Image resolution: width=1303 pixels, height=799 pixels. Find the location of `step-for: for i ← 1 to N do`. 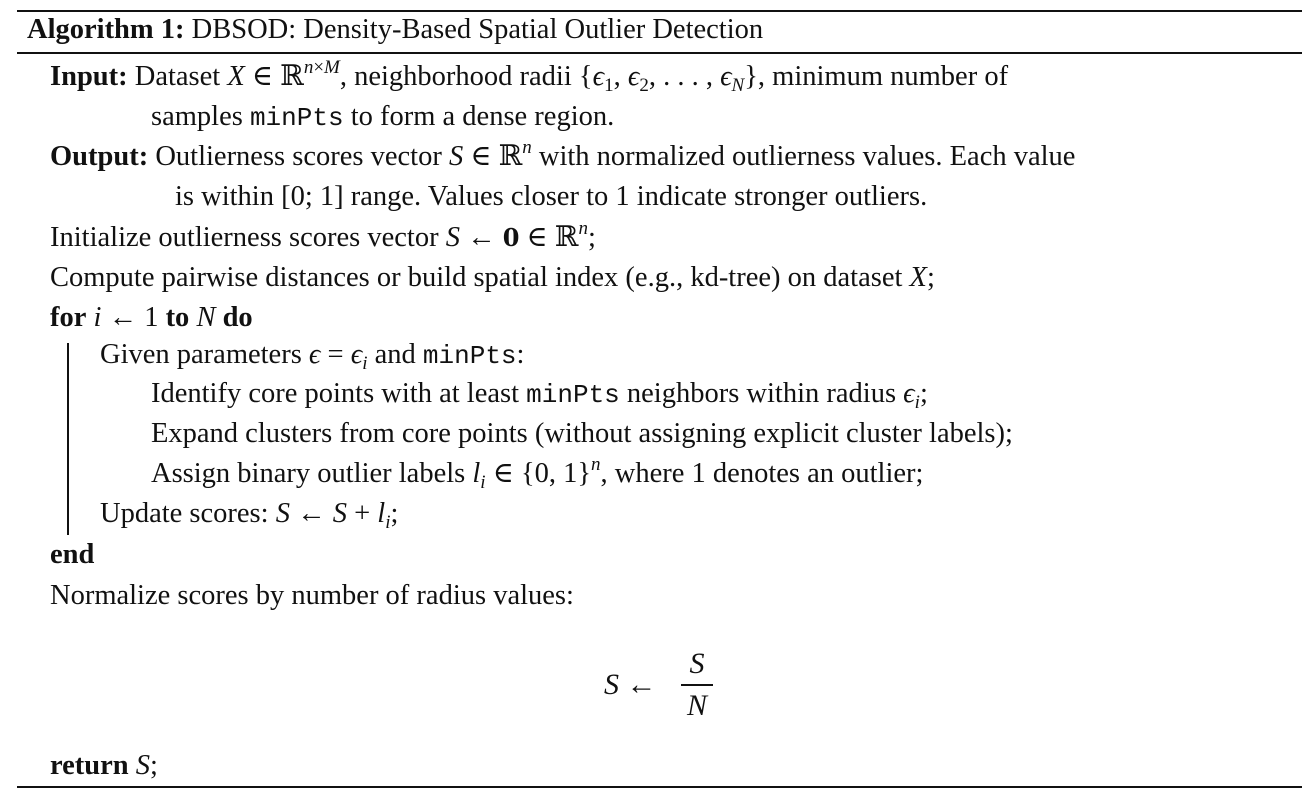

step-for: for i ← 1 to N do is located at coordinates (151, 317).